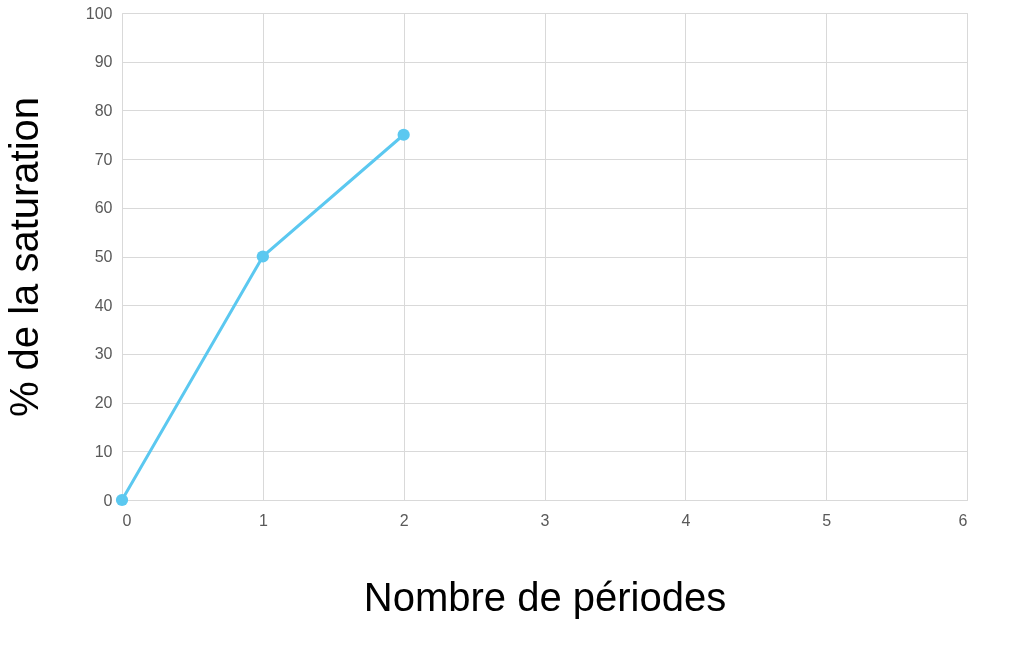 The width and height of the screenshot is (1033, 657). What do you see at coordinates (686, 520) in the screenshot?
I see `x-tick-label: 4` at bounding box center [686, 520].